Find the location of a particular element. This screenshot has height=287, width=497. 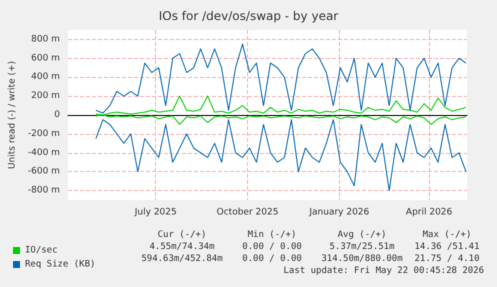

text: Cur (-/+) is located at coordinates (182, 235).